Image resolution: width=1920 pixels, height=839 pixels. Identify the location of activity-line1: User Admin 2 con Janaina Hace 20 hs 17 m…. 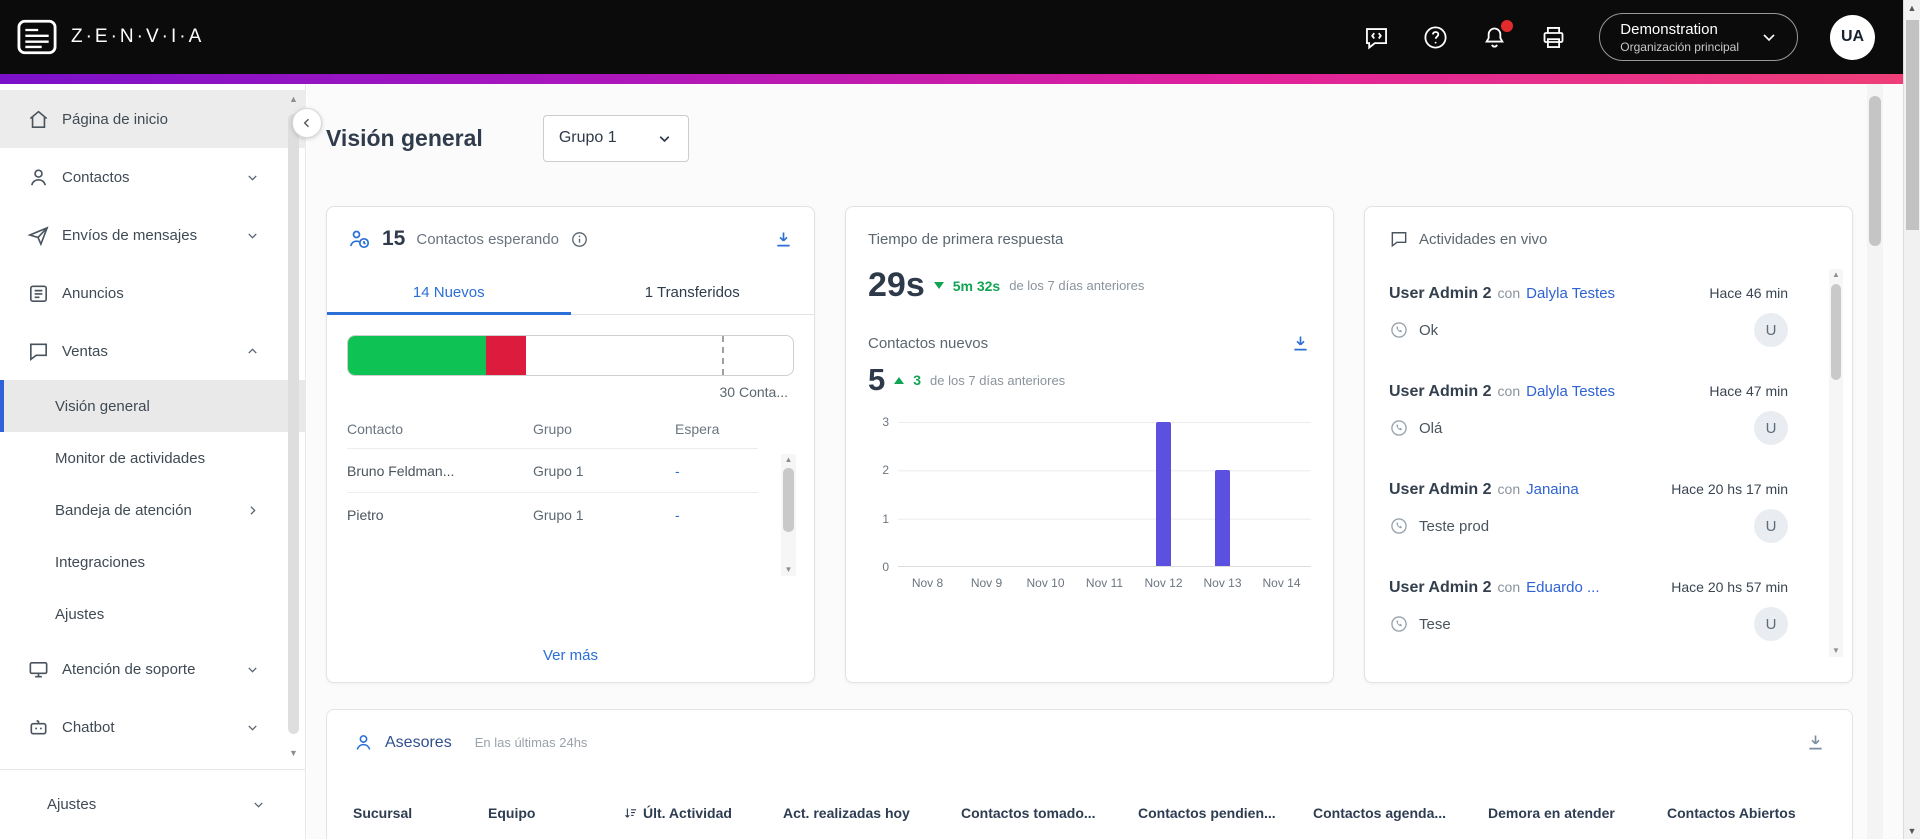
(1588, 490).